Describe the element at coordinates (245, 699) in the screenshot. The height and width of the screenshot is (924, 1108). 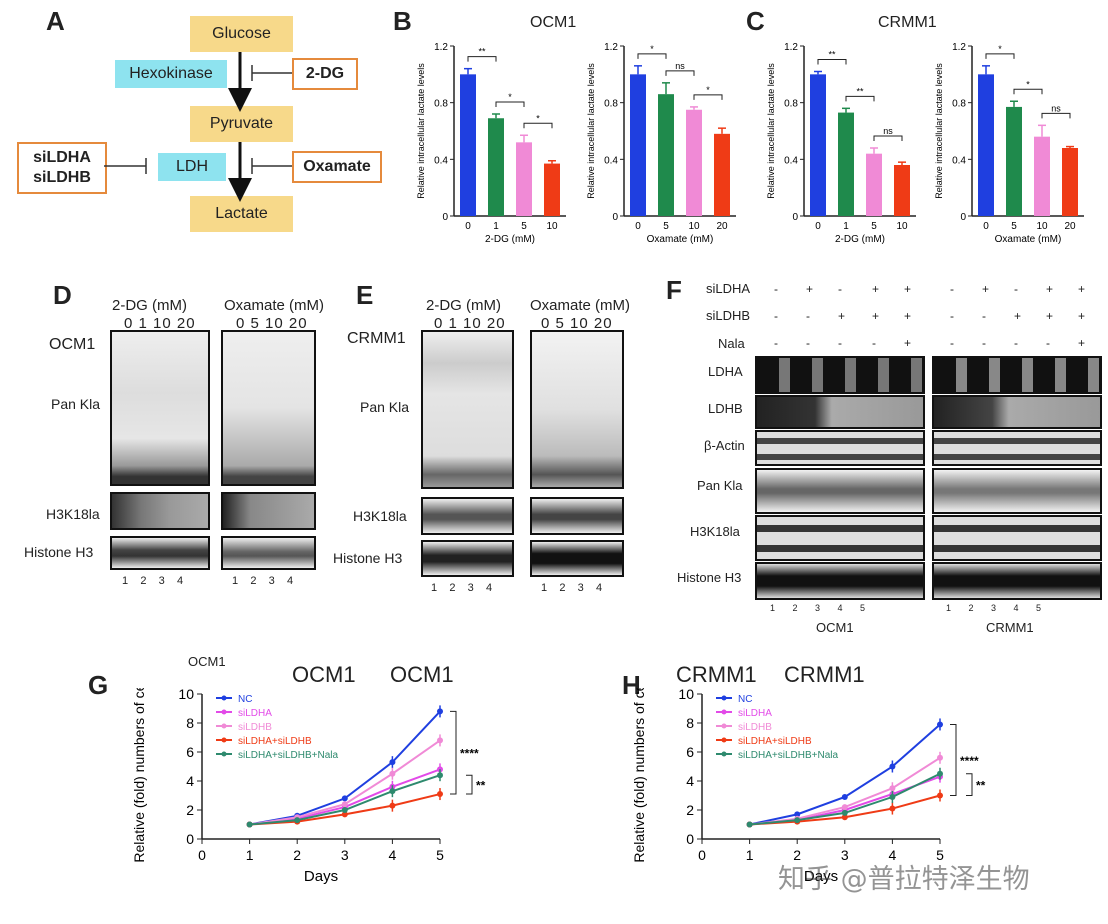
I see `legend-label-0: NC` at that location.